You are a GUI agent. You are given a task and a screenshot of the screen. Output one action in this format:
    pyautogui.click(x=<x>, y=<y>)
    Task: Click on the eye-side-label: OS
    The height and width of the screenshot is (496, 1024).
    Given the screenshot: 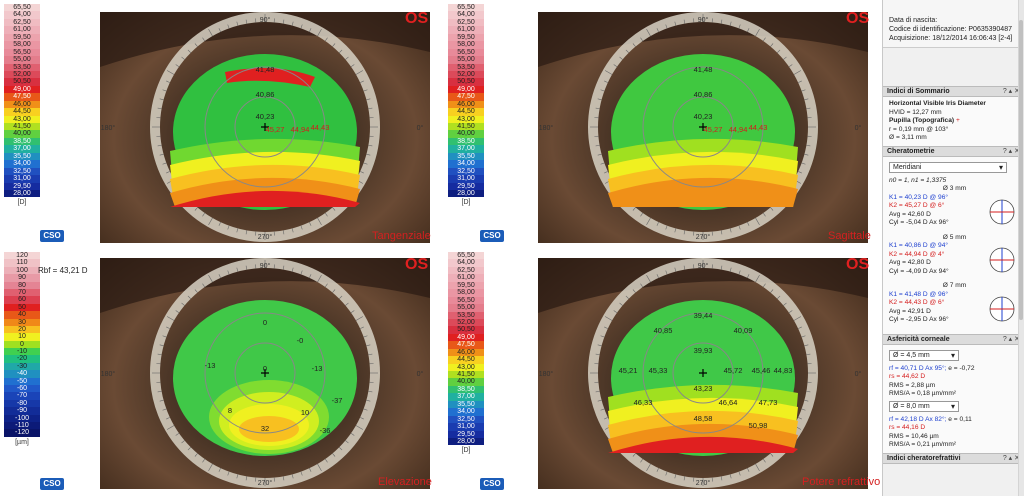 What is the action you would take?
    pyautogui.click(x=417, y=18)
    